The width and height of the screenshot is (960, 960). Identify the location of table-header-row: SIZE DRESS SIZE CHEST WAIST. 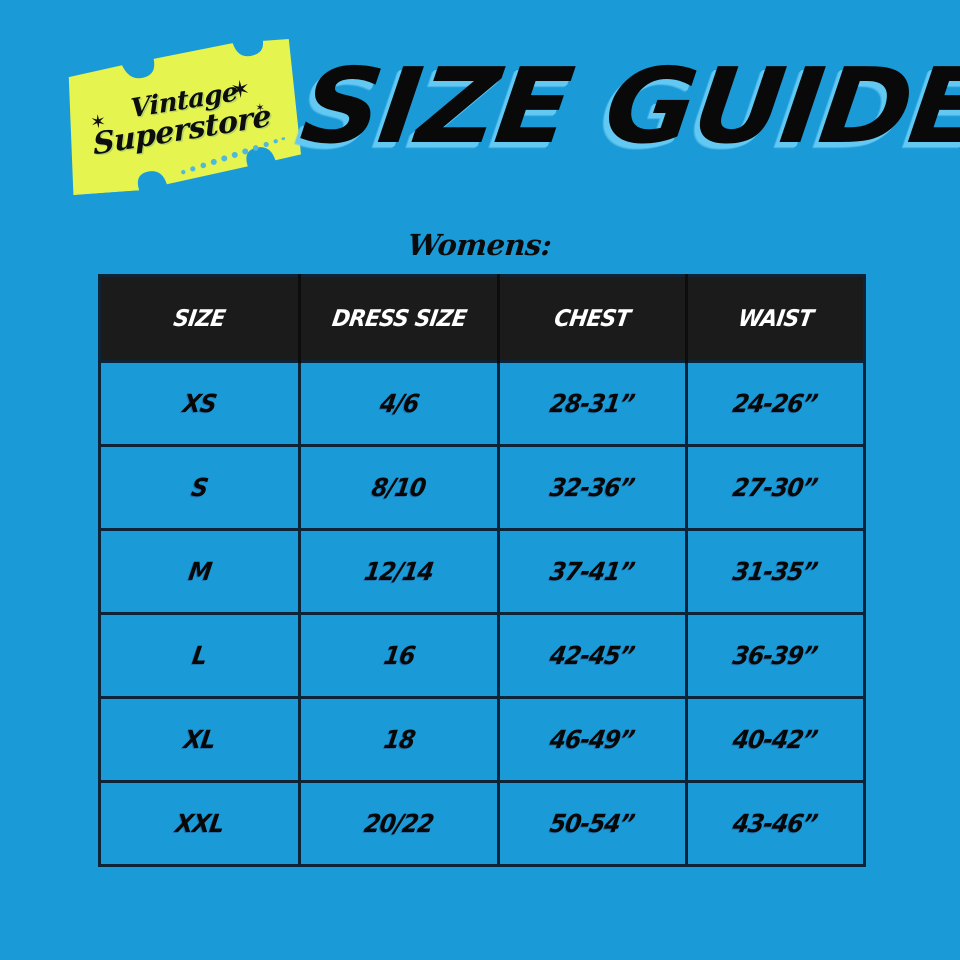
(482, 318).